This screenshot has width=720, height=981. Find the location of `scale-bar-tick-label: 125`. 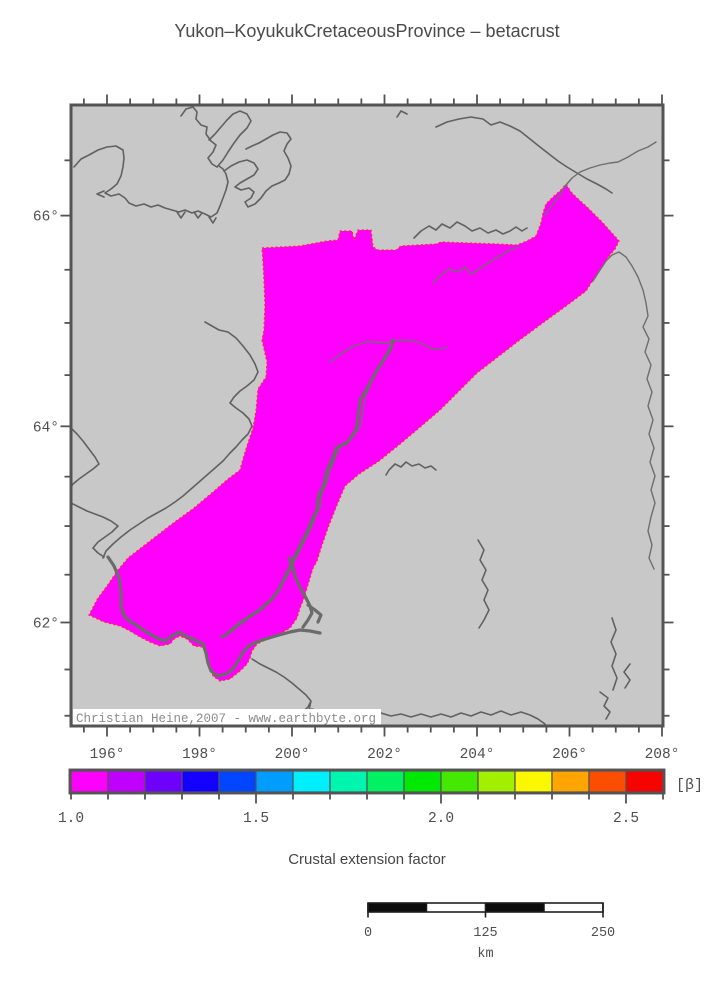

scale-bar-tick-label: 125 is located at coordinates (485, 933).